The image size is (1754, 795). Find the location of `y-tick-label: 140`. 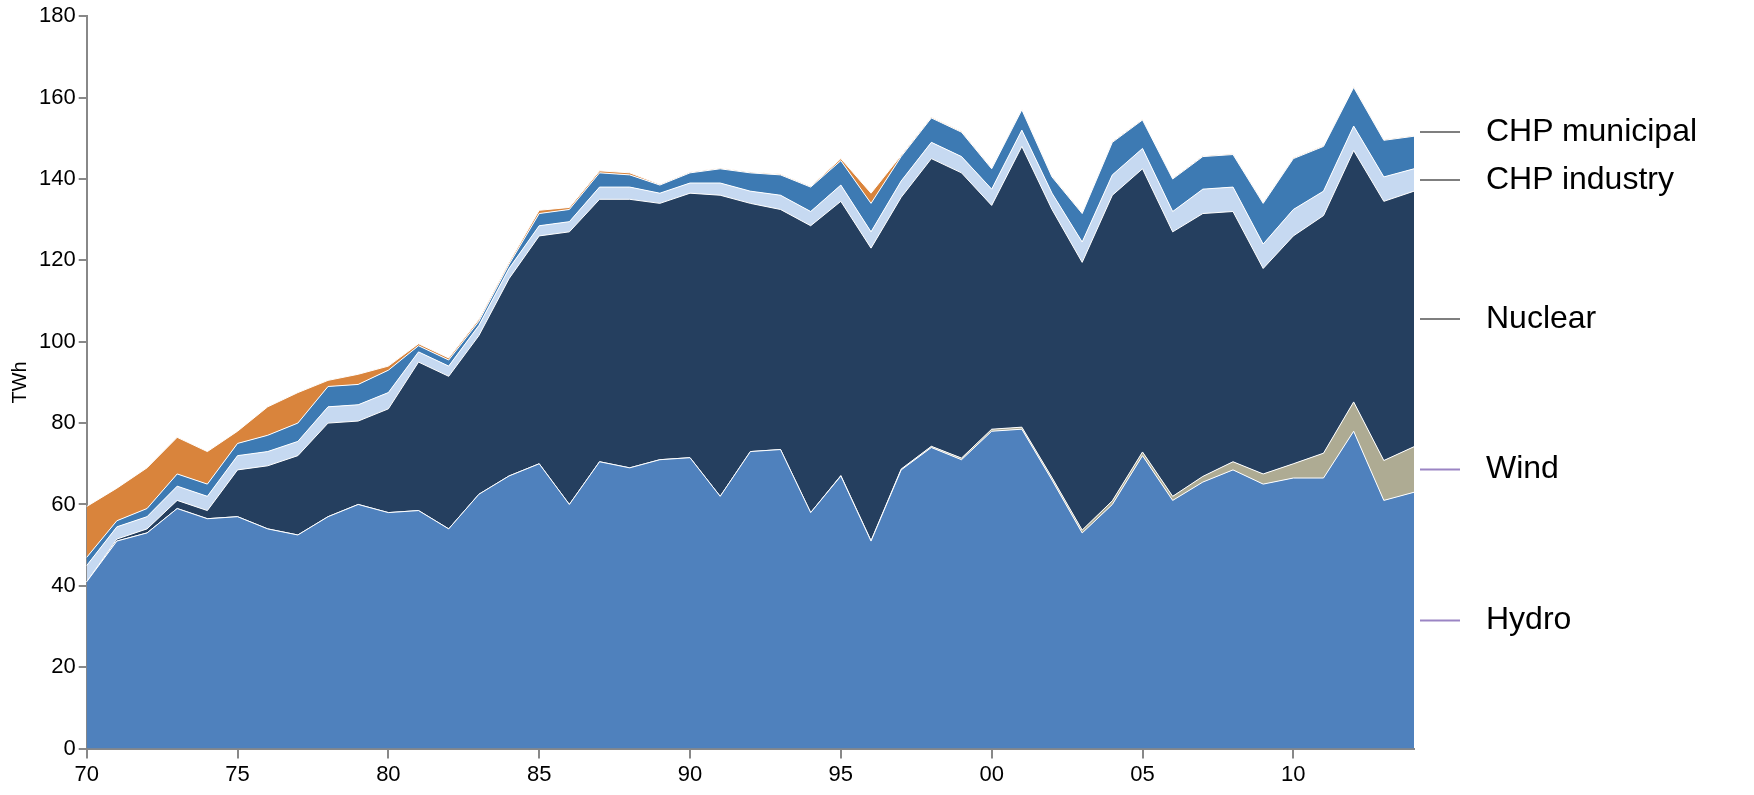

y-tick-label: 140 is located at coordinates (57, 178).